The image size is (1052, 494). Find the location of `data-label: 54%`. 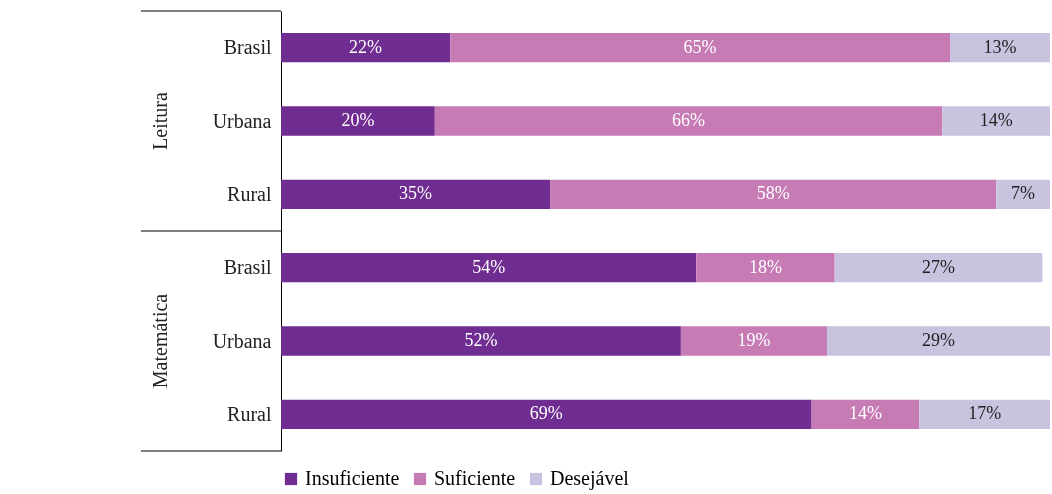

data-label: 54% is located at coordinates (489, 266).